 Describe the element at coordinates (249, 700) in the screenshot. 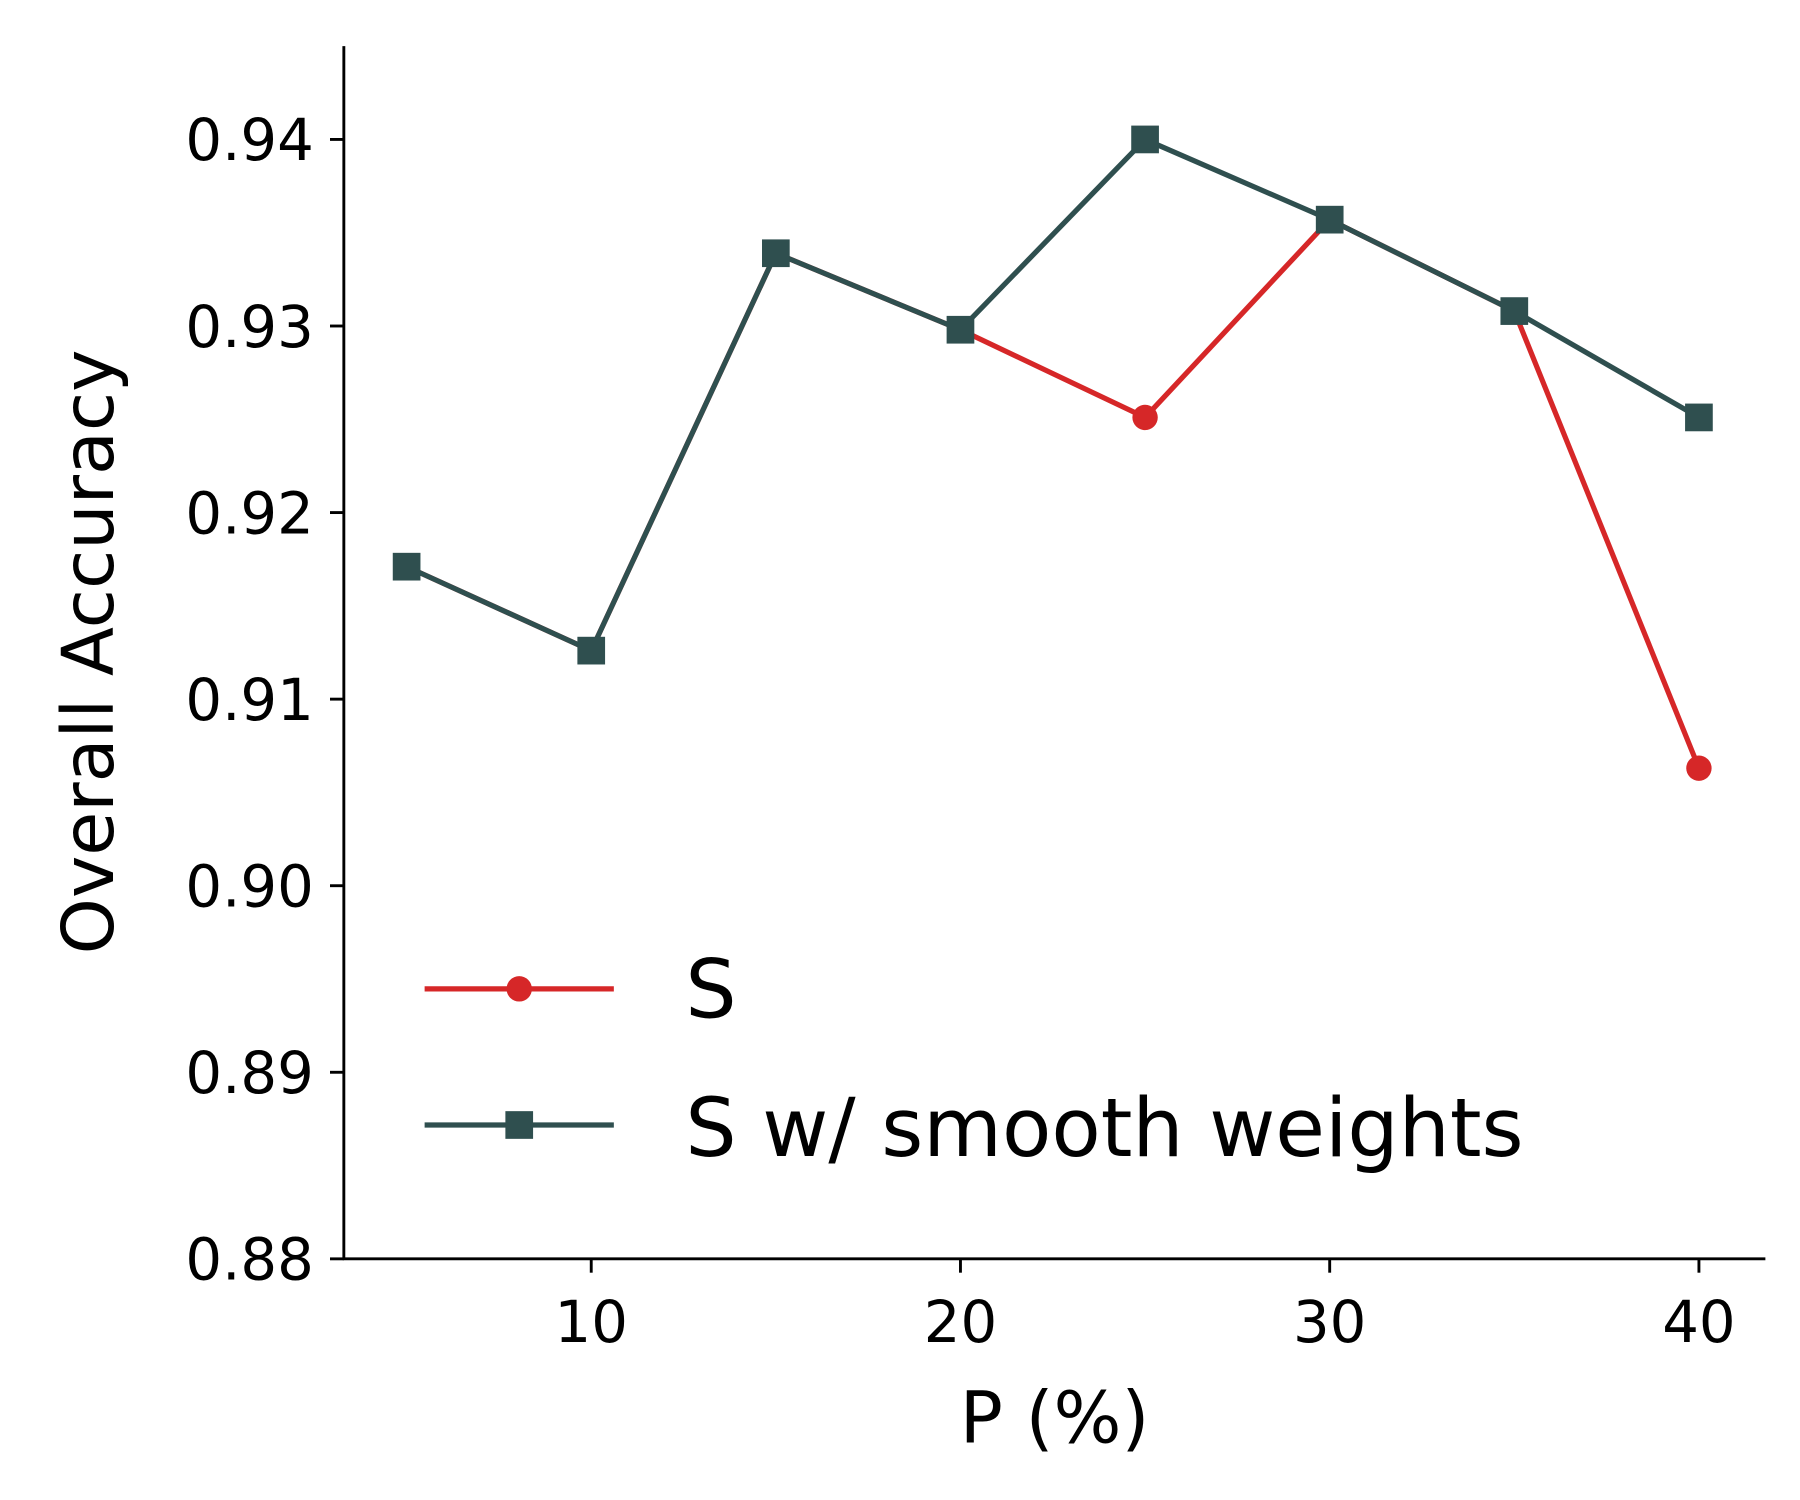

I see `y-tick-label: 0.91` at that location.